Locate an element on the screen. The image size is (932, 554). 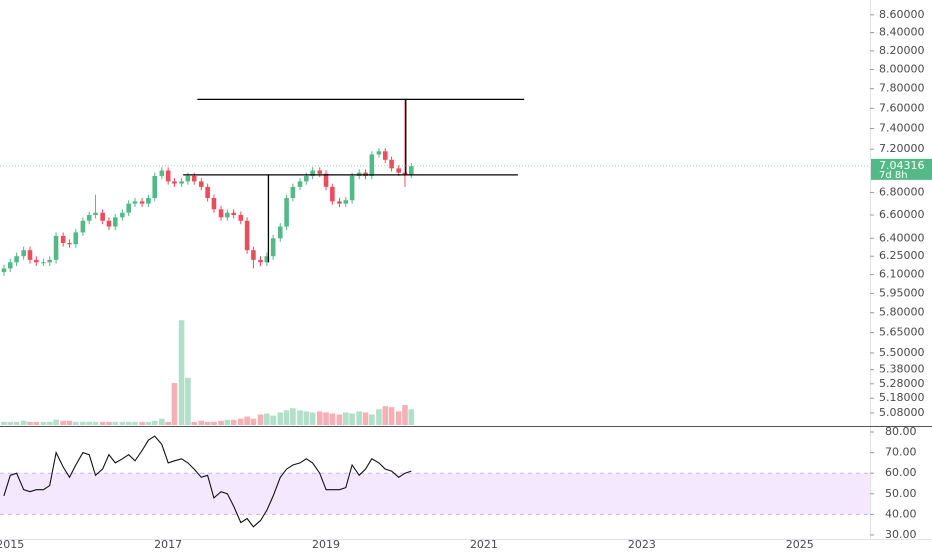
x-tick-label: 2021 is located at coordinates (484, 544).